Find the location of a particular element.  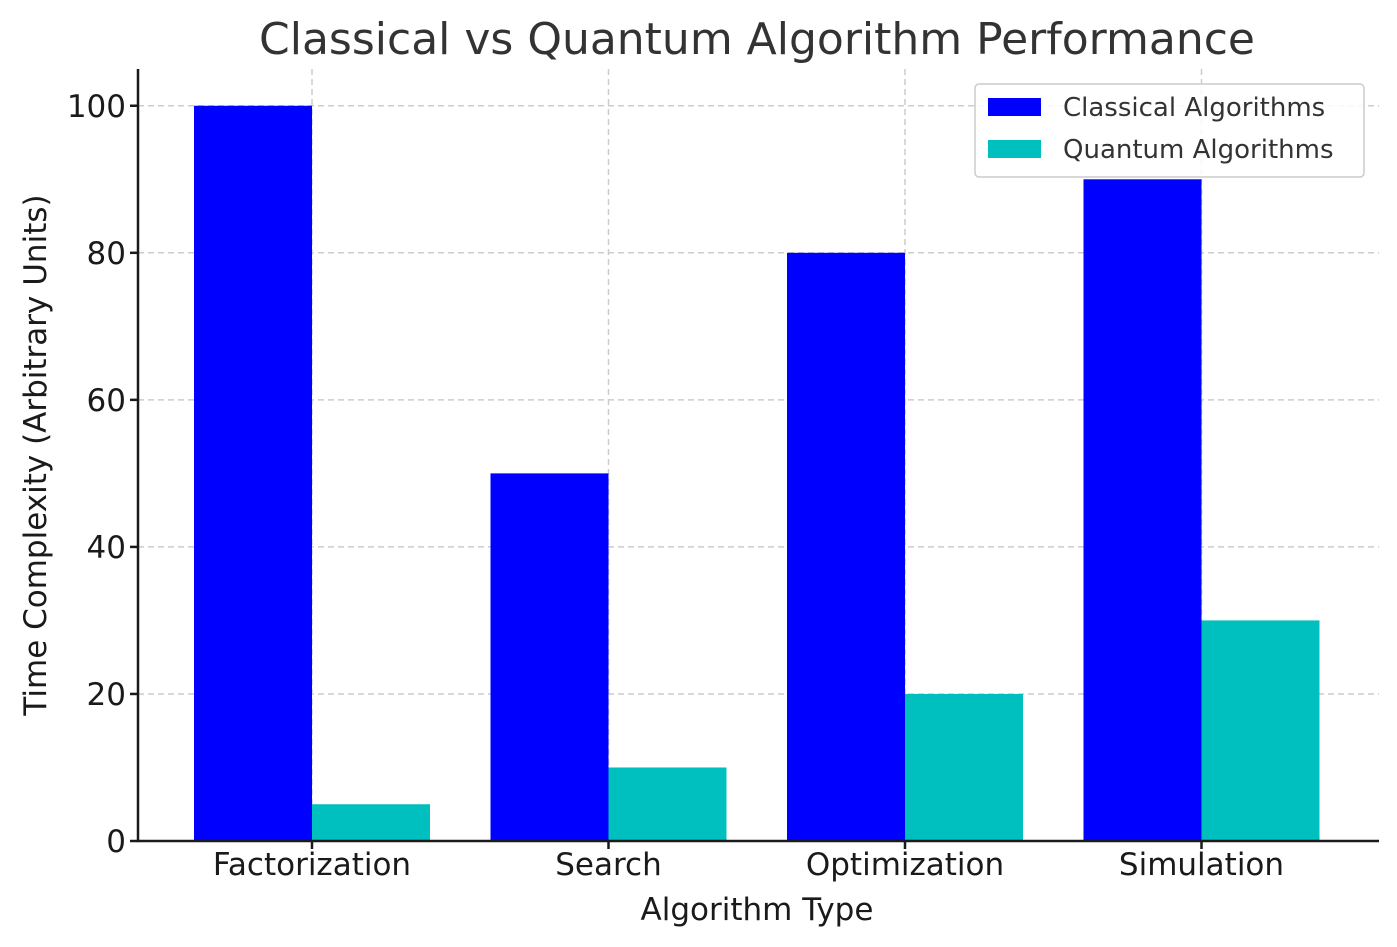

legend-label-classical: Classical Algorithms is located at coordinates (1194, 108).